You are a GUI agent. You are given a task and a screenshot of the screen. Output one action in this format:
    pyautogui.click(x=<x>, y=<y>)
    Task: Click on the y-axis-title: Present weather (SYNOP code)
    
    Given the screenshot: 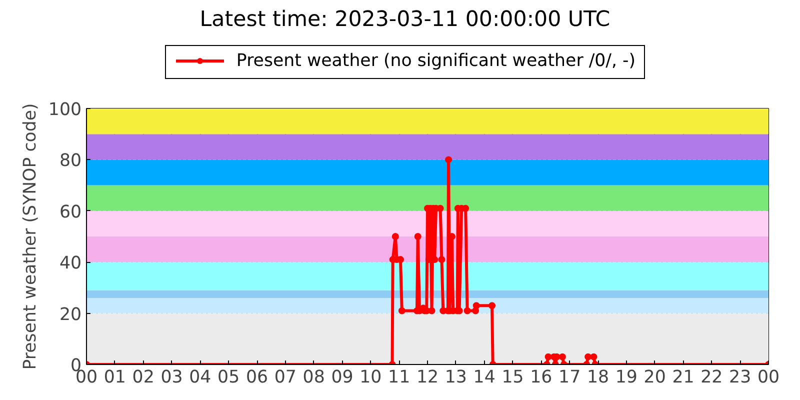 What is the action you would take?
    pyautogui.click(x=30, y=236)
    